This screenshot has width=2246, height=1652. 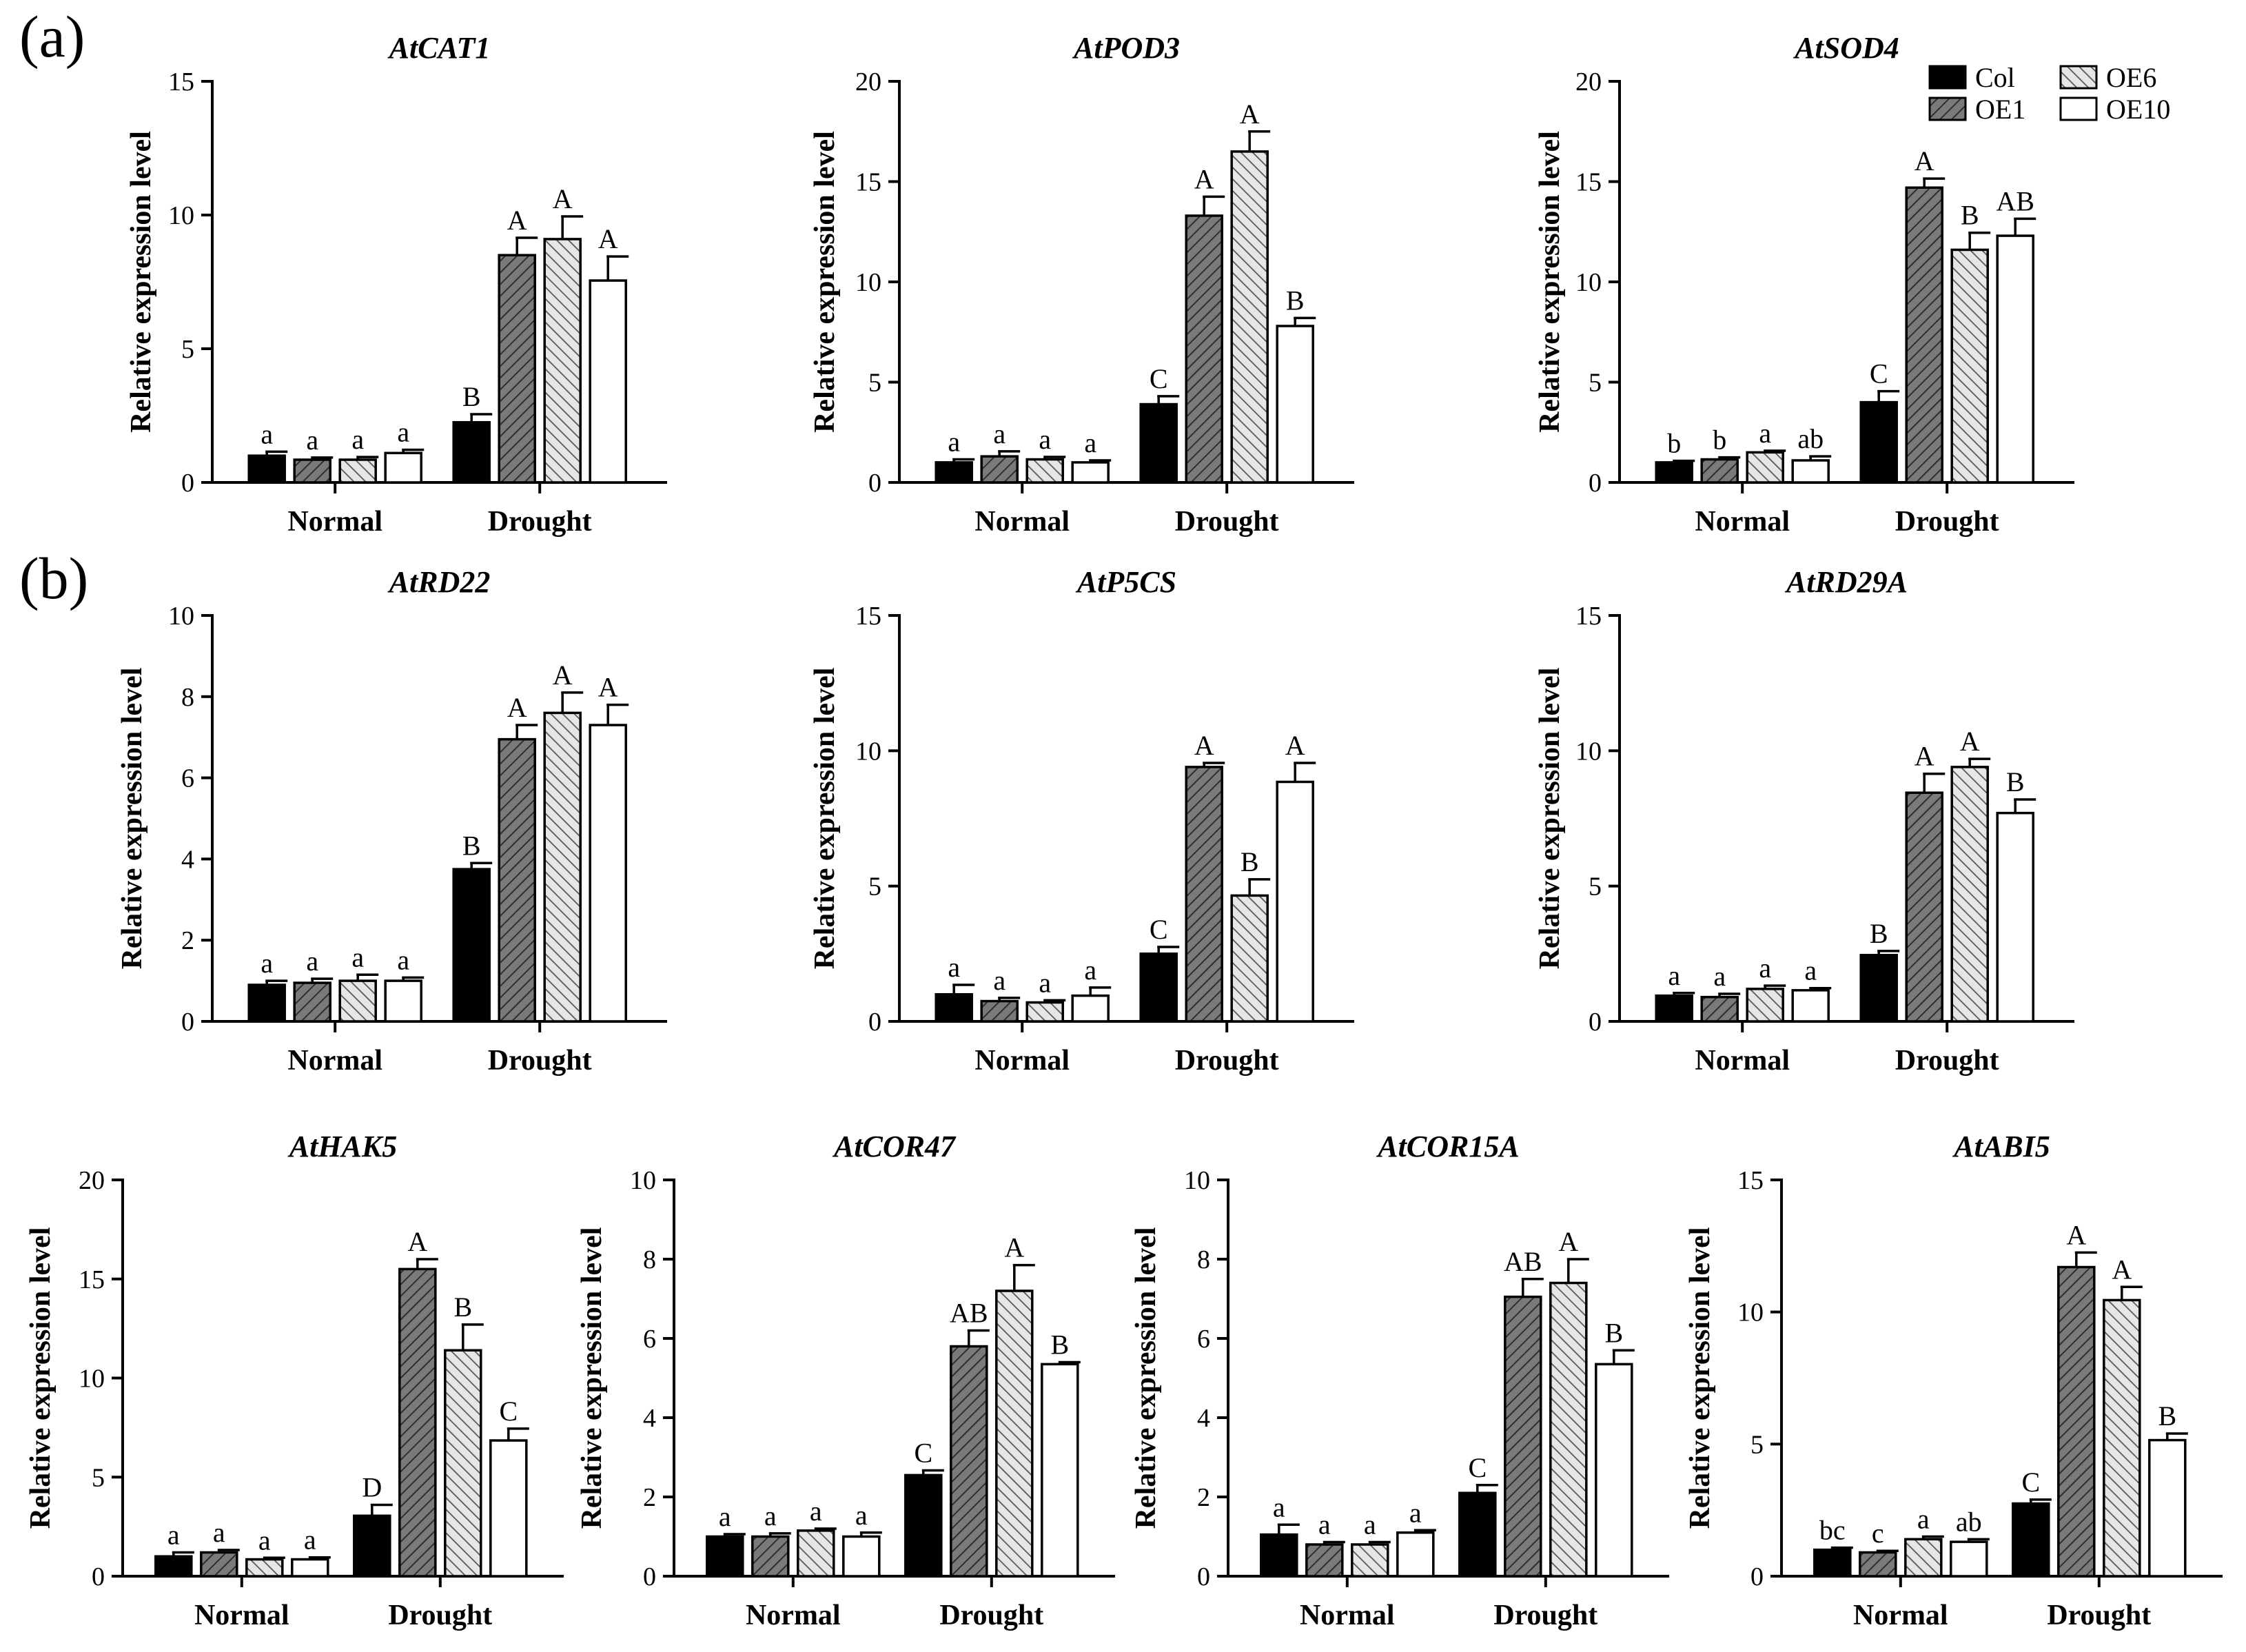 I want to click on chart-title: AtPOD3, so click(x=1126, y=48).